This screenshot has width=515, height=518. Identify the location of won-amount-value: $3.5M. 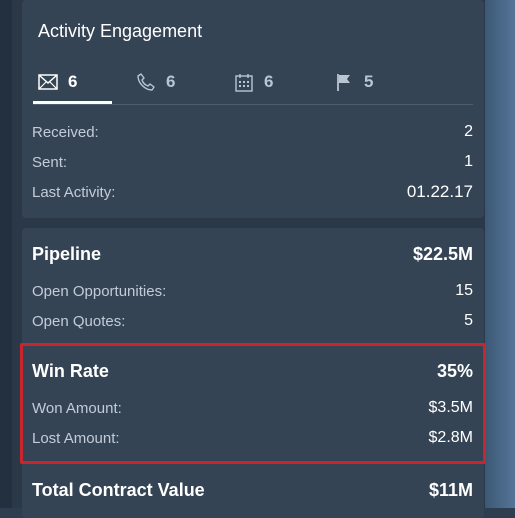
(450, 407).